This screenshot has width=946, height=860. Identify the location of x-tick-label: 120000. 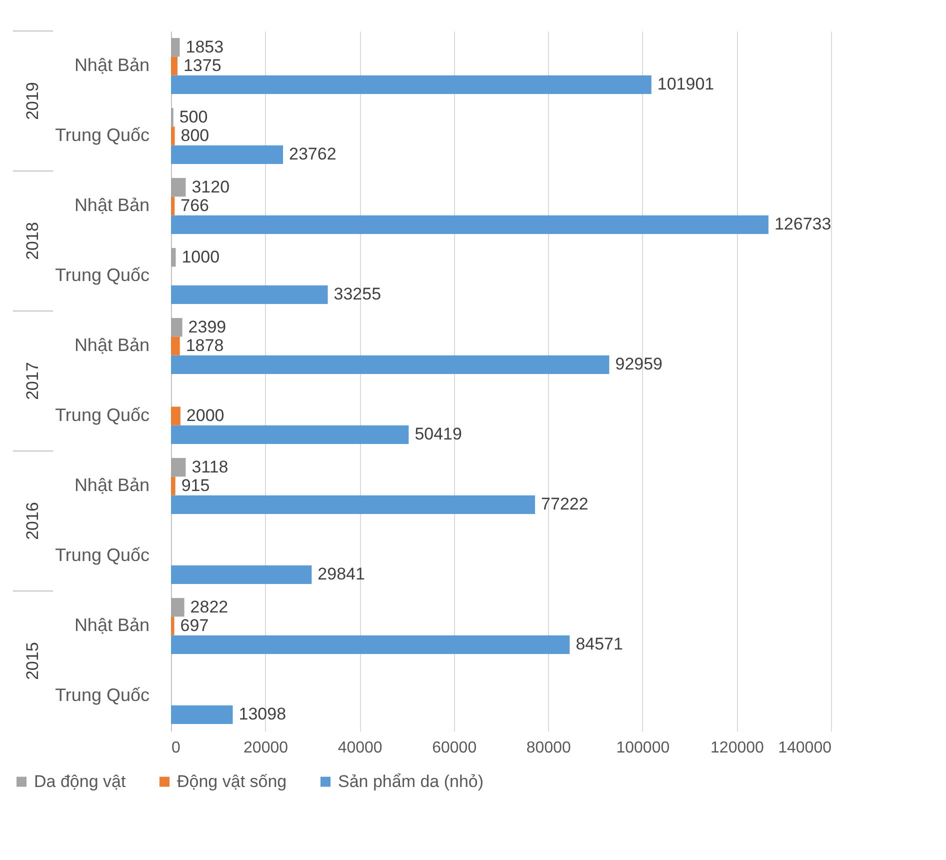
(737, 748).